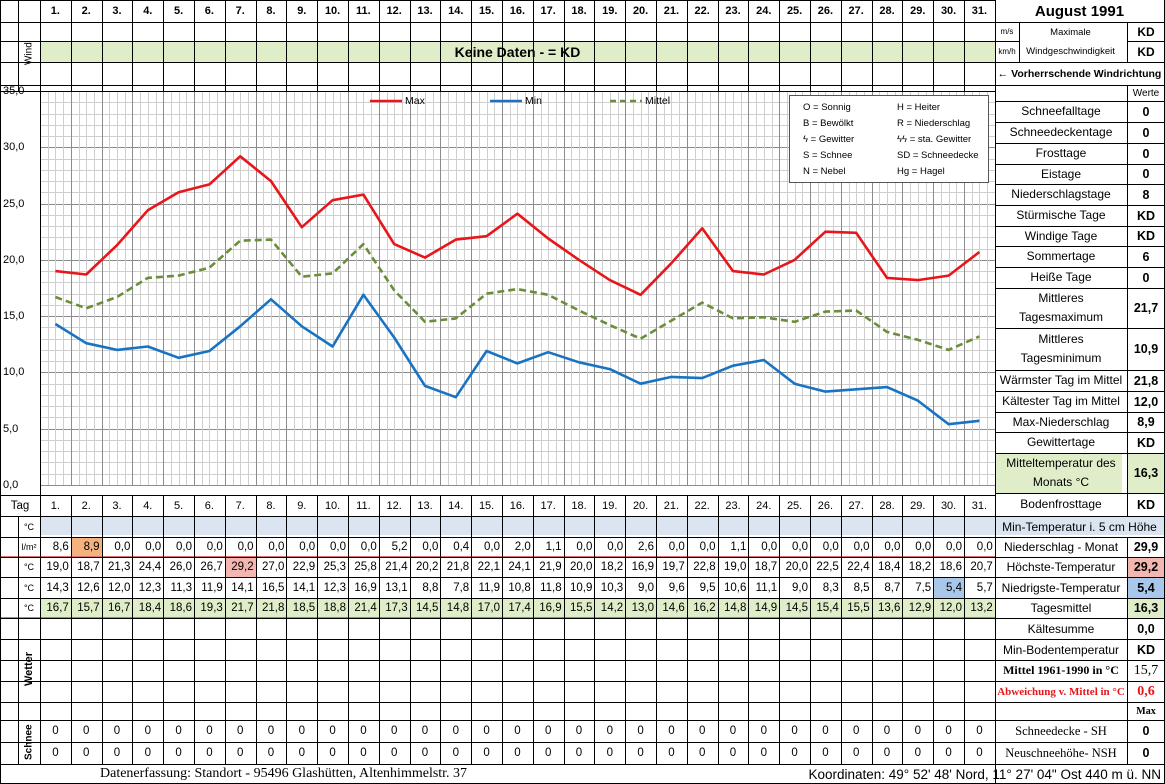 The image size is (1165, 784). I want to click on val-2-1: 19,0, so click(57, 567).